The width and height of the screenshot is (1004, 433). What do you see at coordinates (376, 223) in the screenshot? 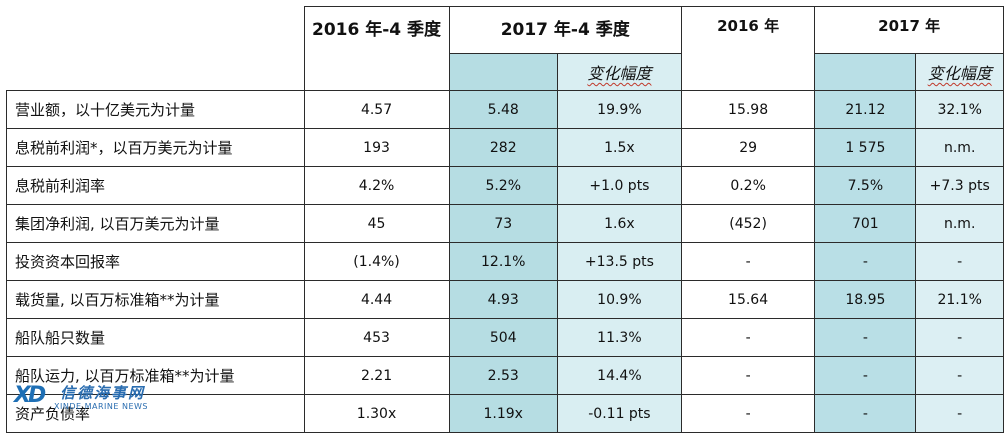
I see `cell-q4-2016: 45` at bounding box center [376, 223].